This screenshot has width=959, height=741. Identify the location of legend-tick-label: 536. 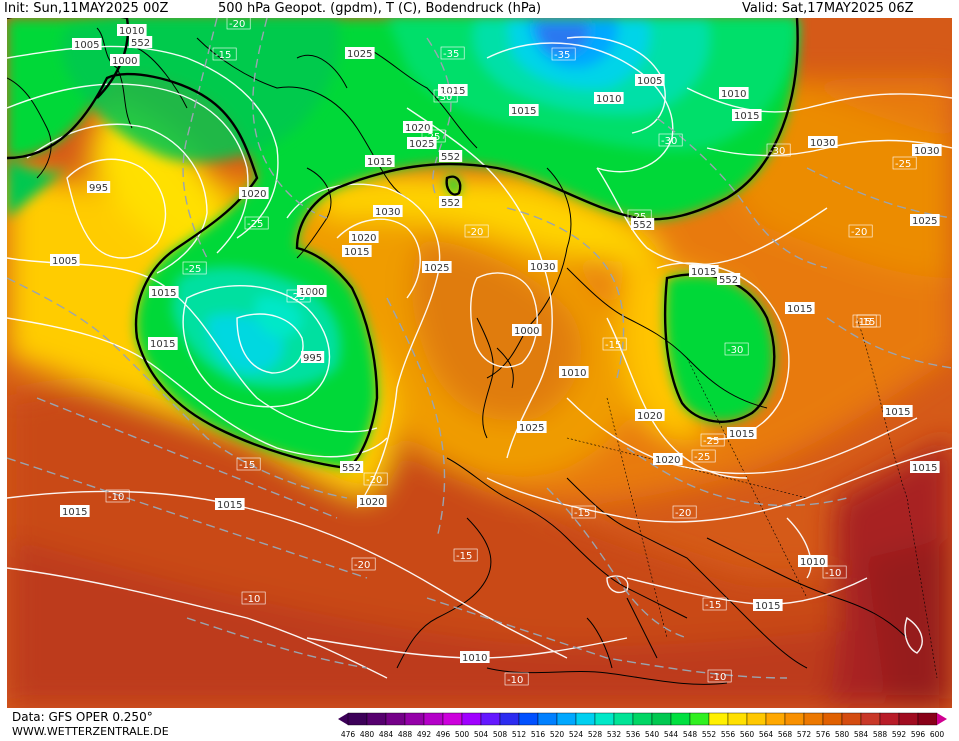
(633, 734).